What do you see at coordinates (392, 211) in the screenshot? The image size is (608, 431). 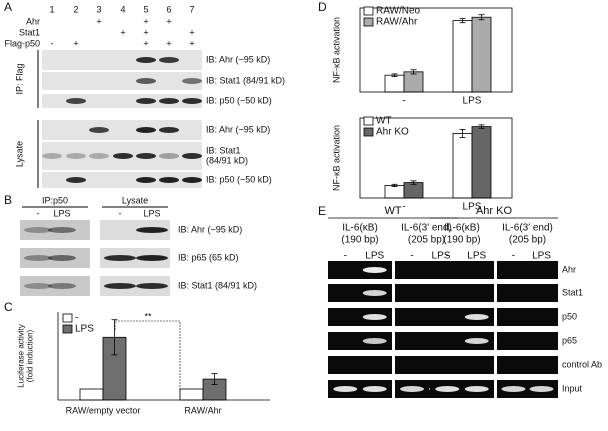 I see `group-label: WT` at bounding box center [392, 211].